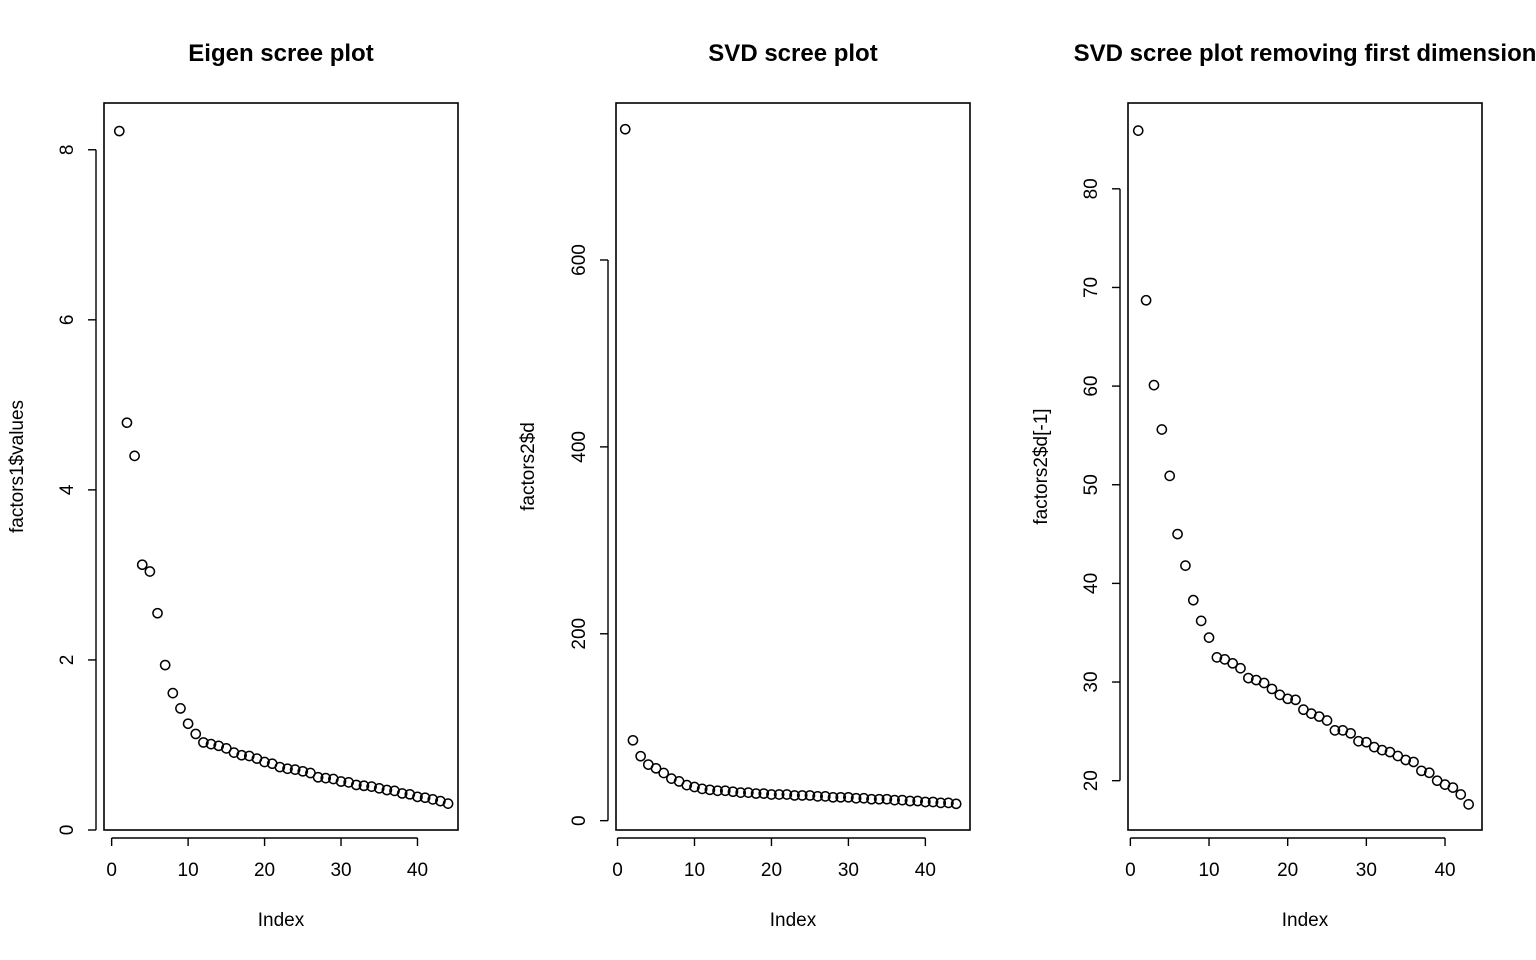 The width and height of the screenshot is (1536, 960). Describe the element at coordinates (528, 466) in the screenshot. I see `y-axis-label: factors2$d` at that location.